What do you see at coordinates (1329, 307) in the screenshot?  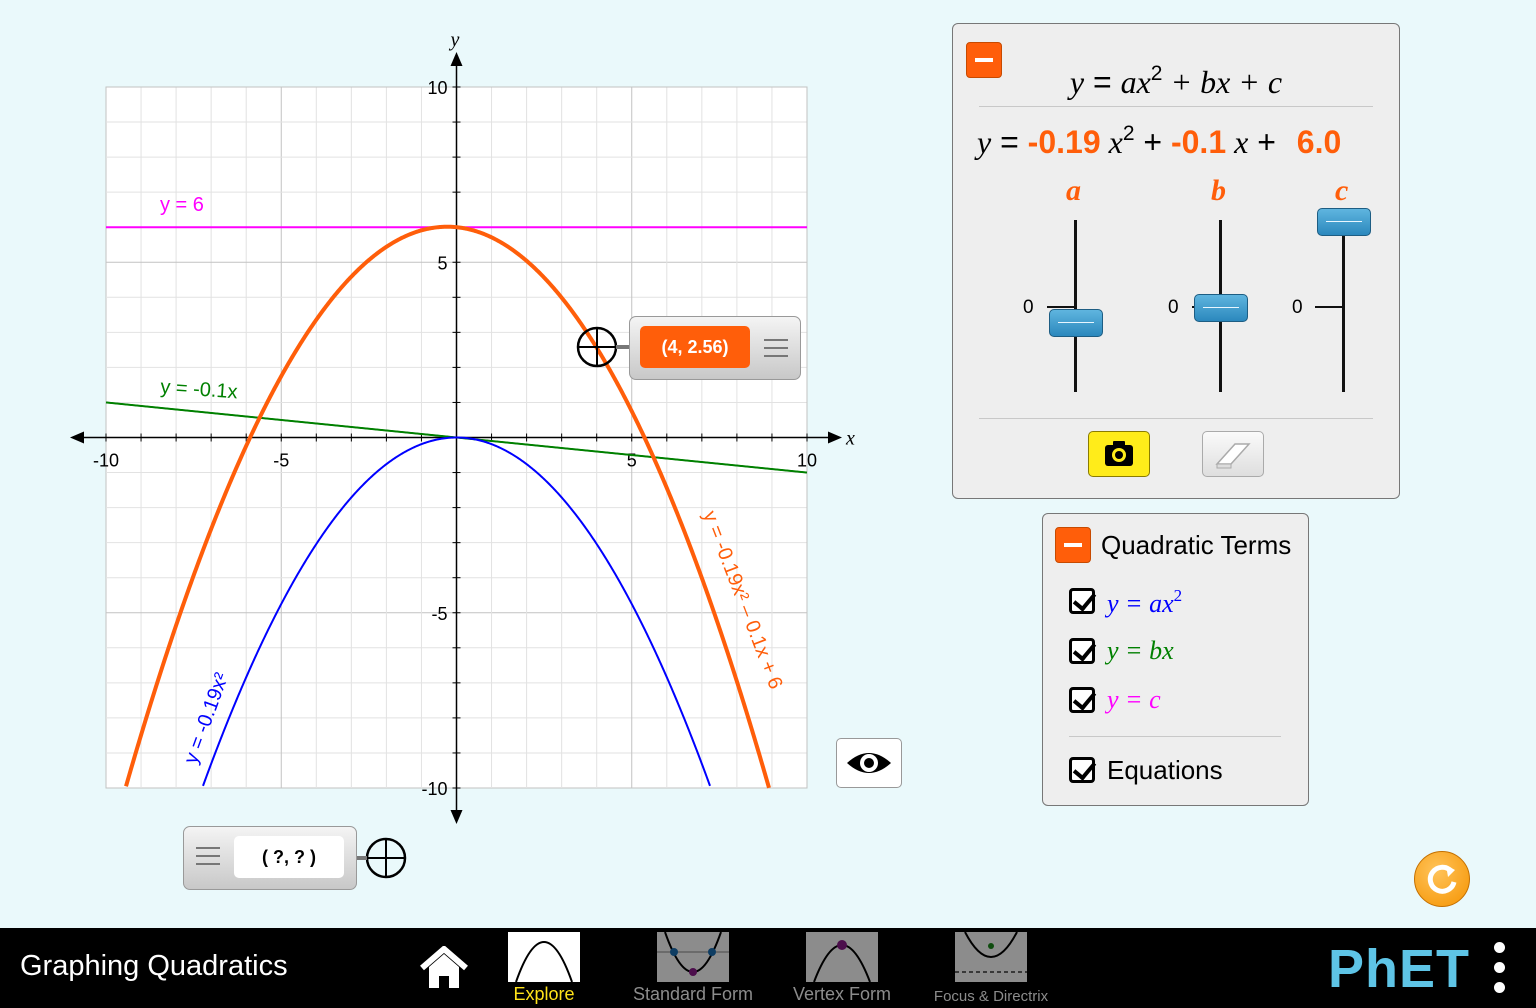 I see `slider-c-zero-tick` at bounding box center [1329, 307].